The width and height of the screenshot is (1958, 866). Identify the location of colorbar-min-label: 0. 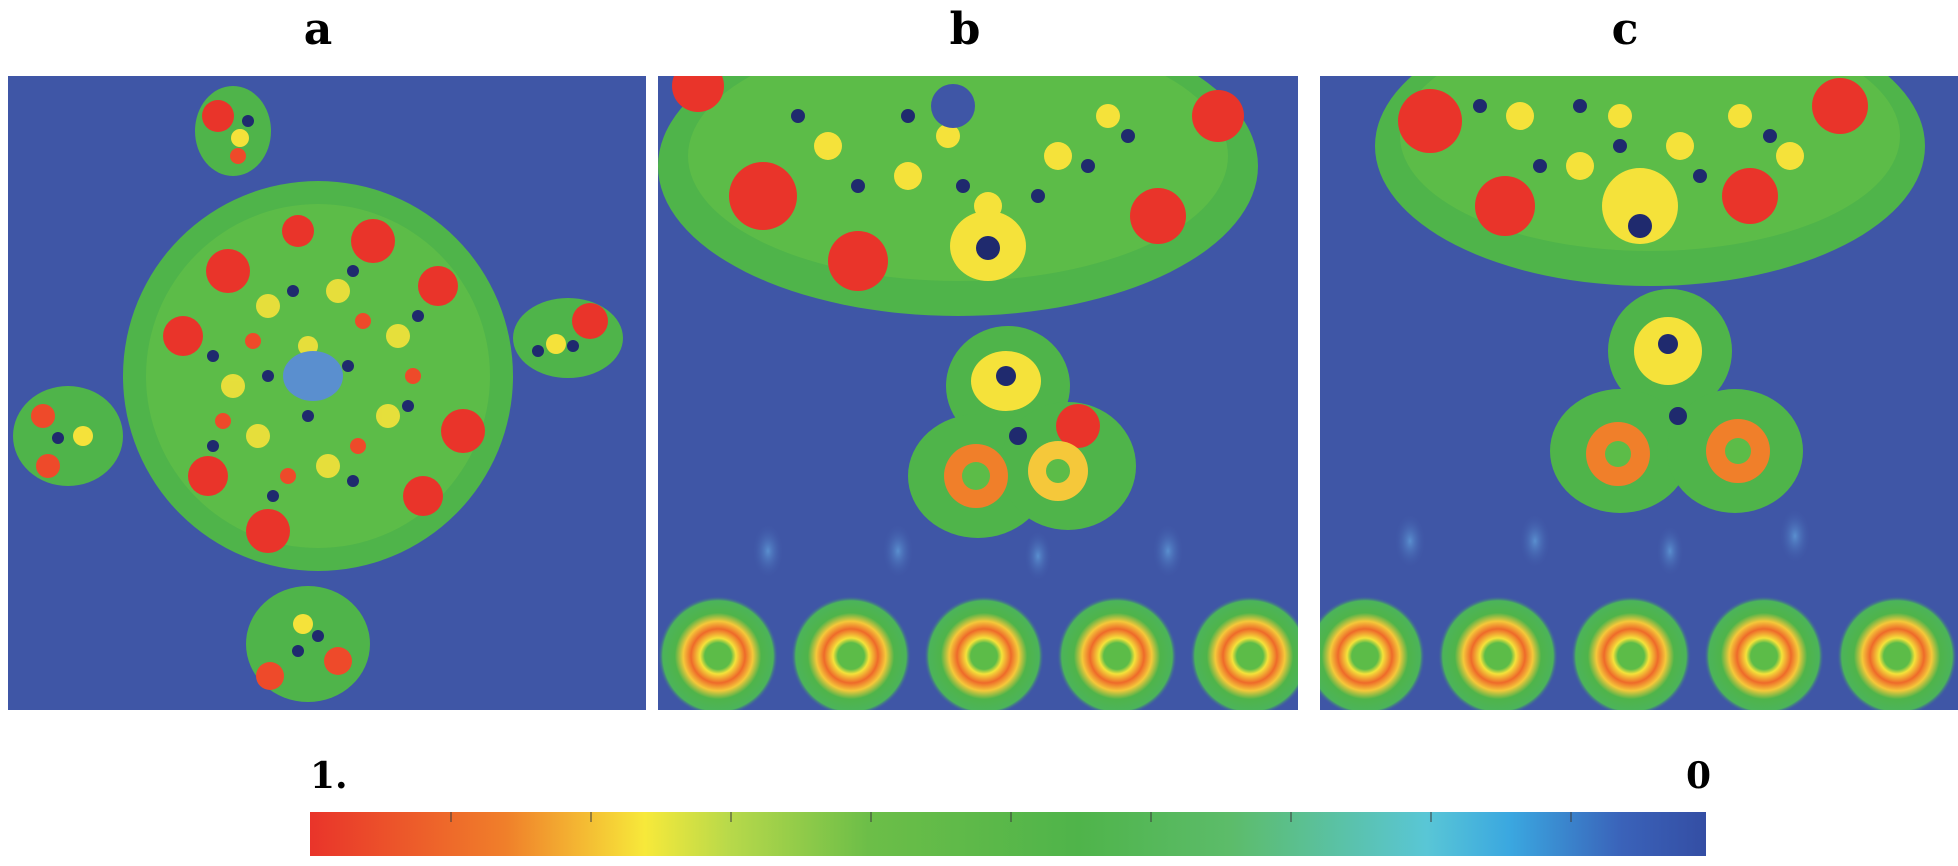
(1699, 776).